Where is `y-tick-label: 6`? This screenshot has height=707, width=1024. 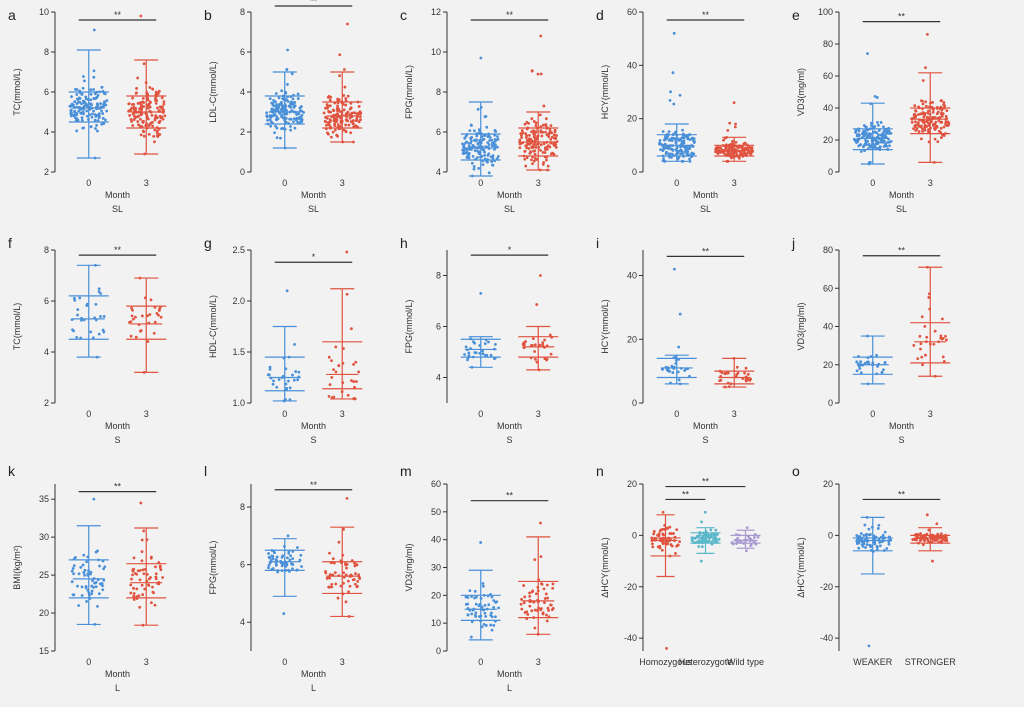
y-tick-label: 6 is located at coordinates (438, 327).